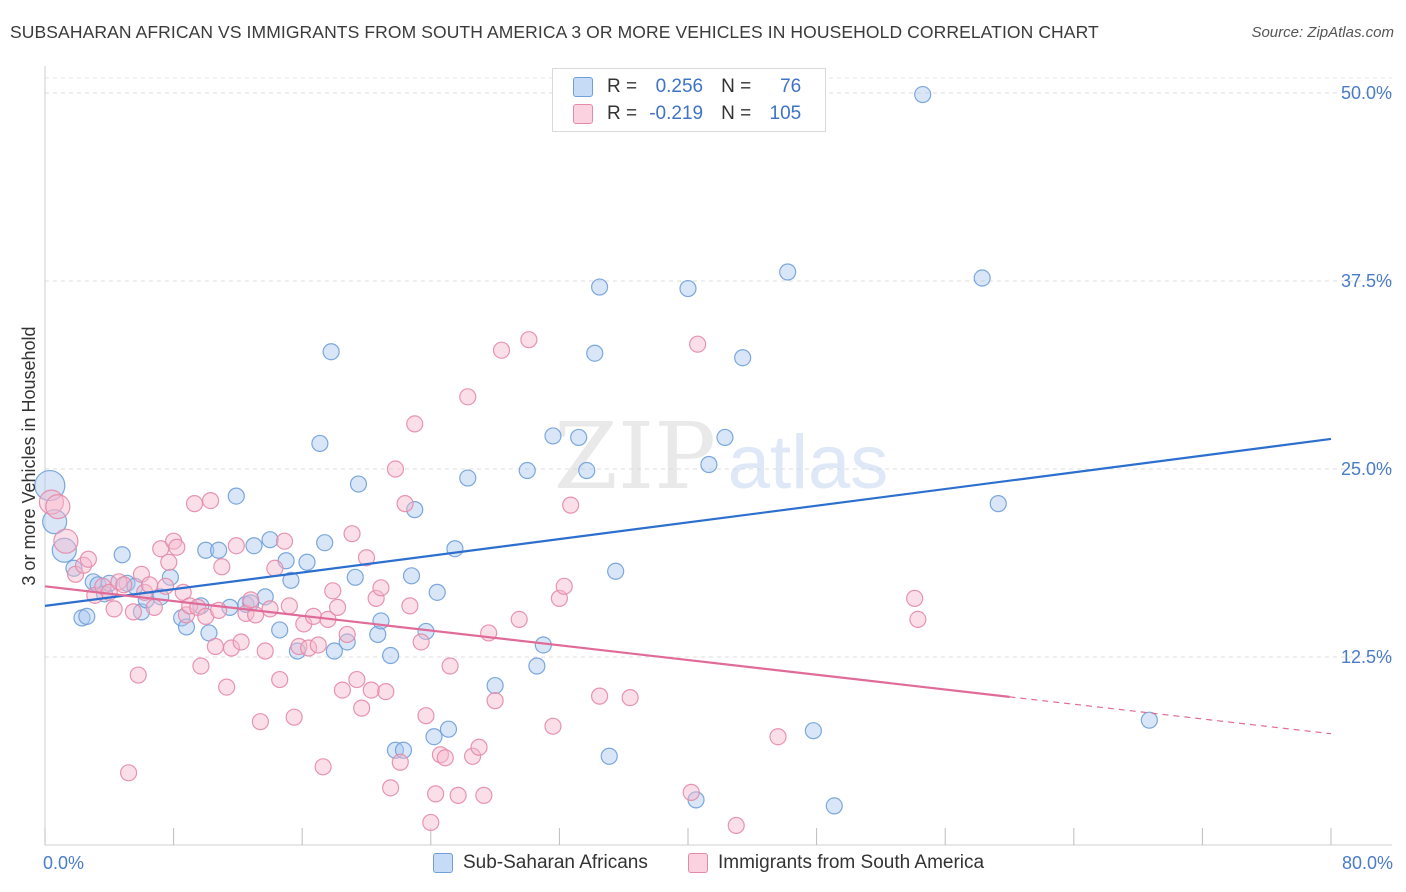  What do you see at coordinates (808, 462) in the screenshot?
I see `watermark-atlas: atlas` at bounding box center [808, 462].